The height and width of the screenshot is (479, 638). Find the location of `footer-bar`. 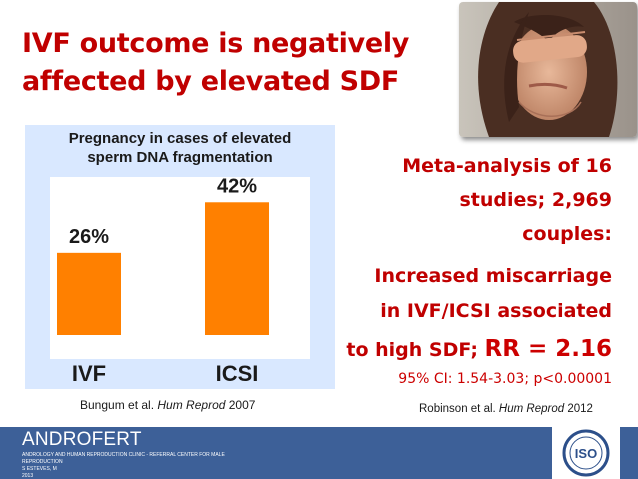

footer-bar is located at coordinates (319, 453).